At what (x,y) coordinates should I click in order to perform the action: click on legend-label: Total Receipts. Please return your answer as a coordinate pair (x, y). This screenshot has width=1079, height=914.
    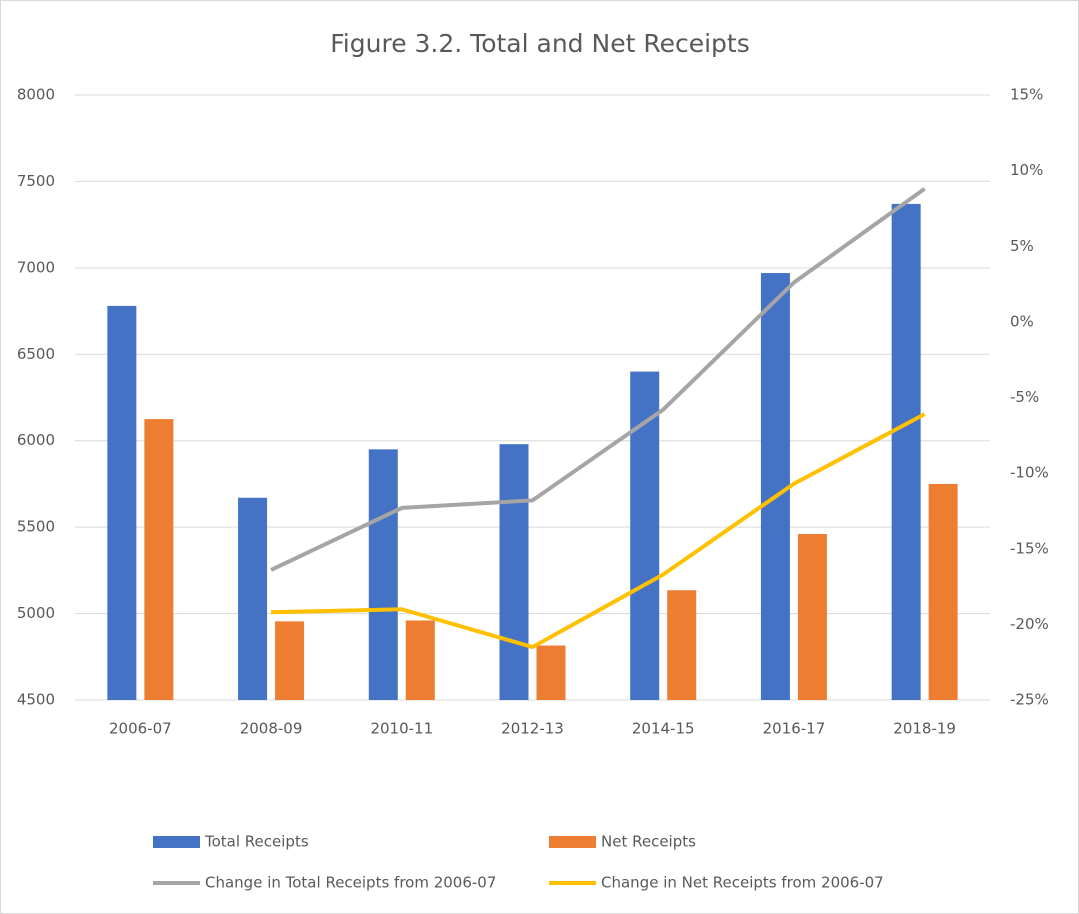
    Looking at the image, I should click on (256, 842).